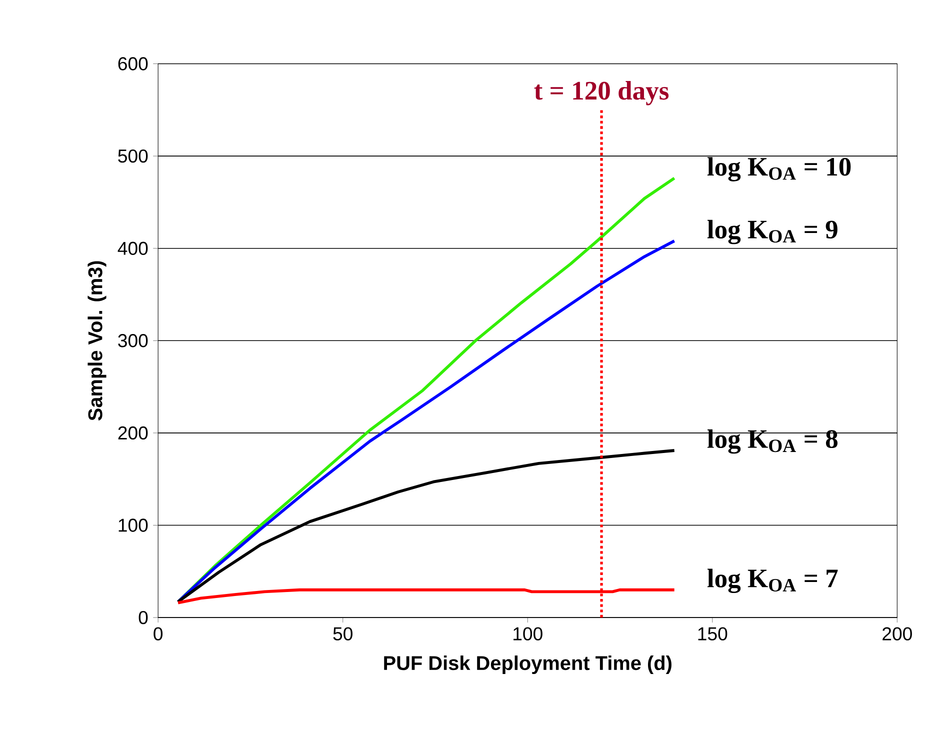  What do you see at coordinates (528, 664) in the screenshot?
I see `x-axis-title: PUF Disk Deployment Time (d)` at bounding box center [528, 664].